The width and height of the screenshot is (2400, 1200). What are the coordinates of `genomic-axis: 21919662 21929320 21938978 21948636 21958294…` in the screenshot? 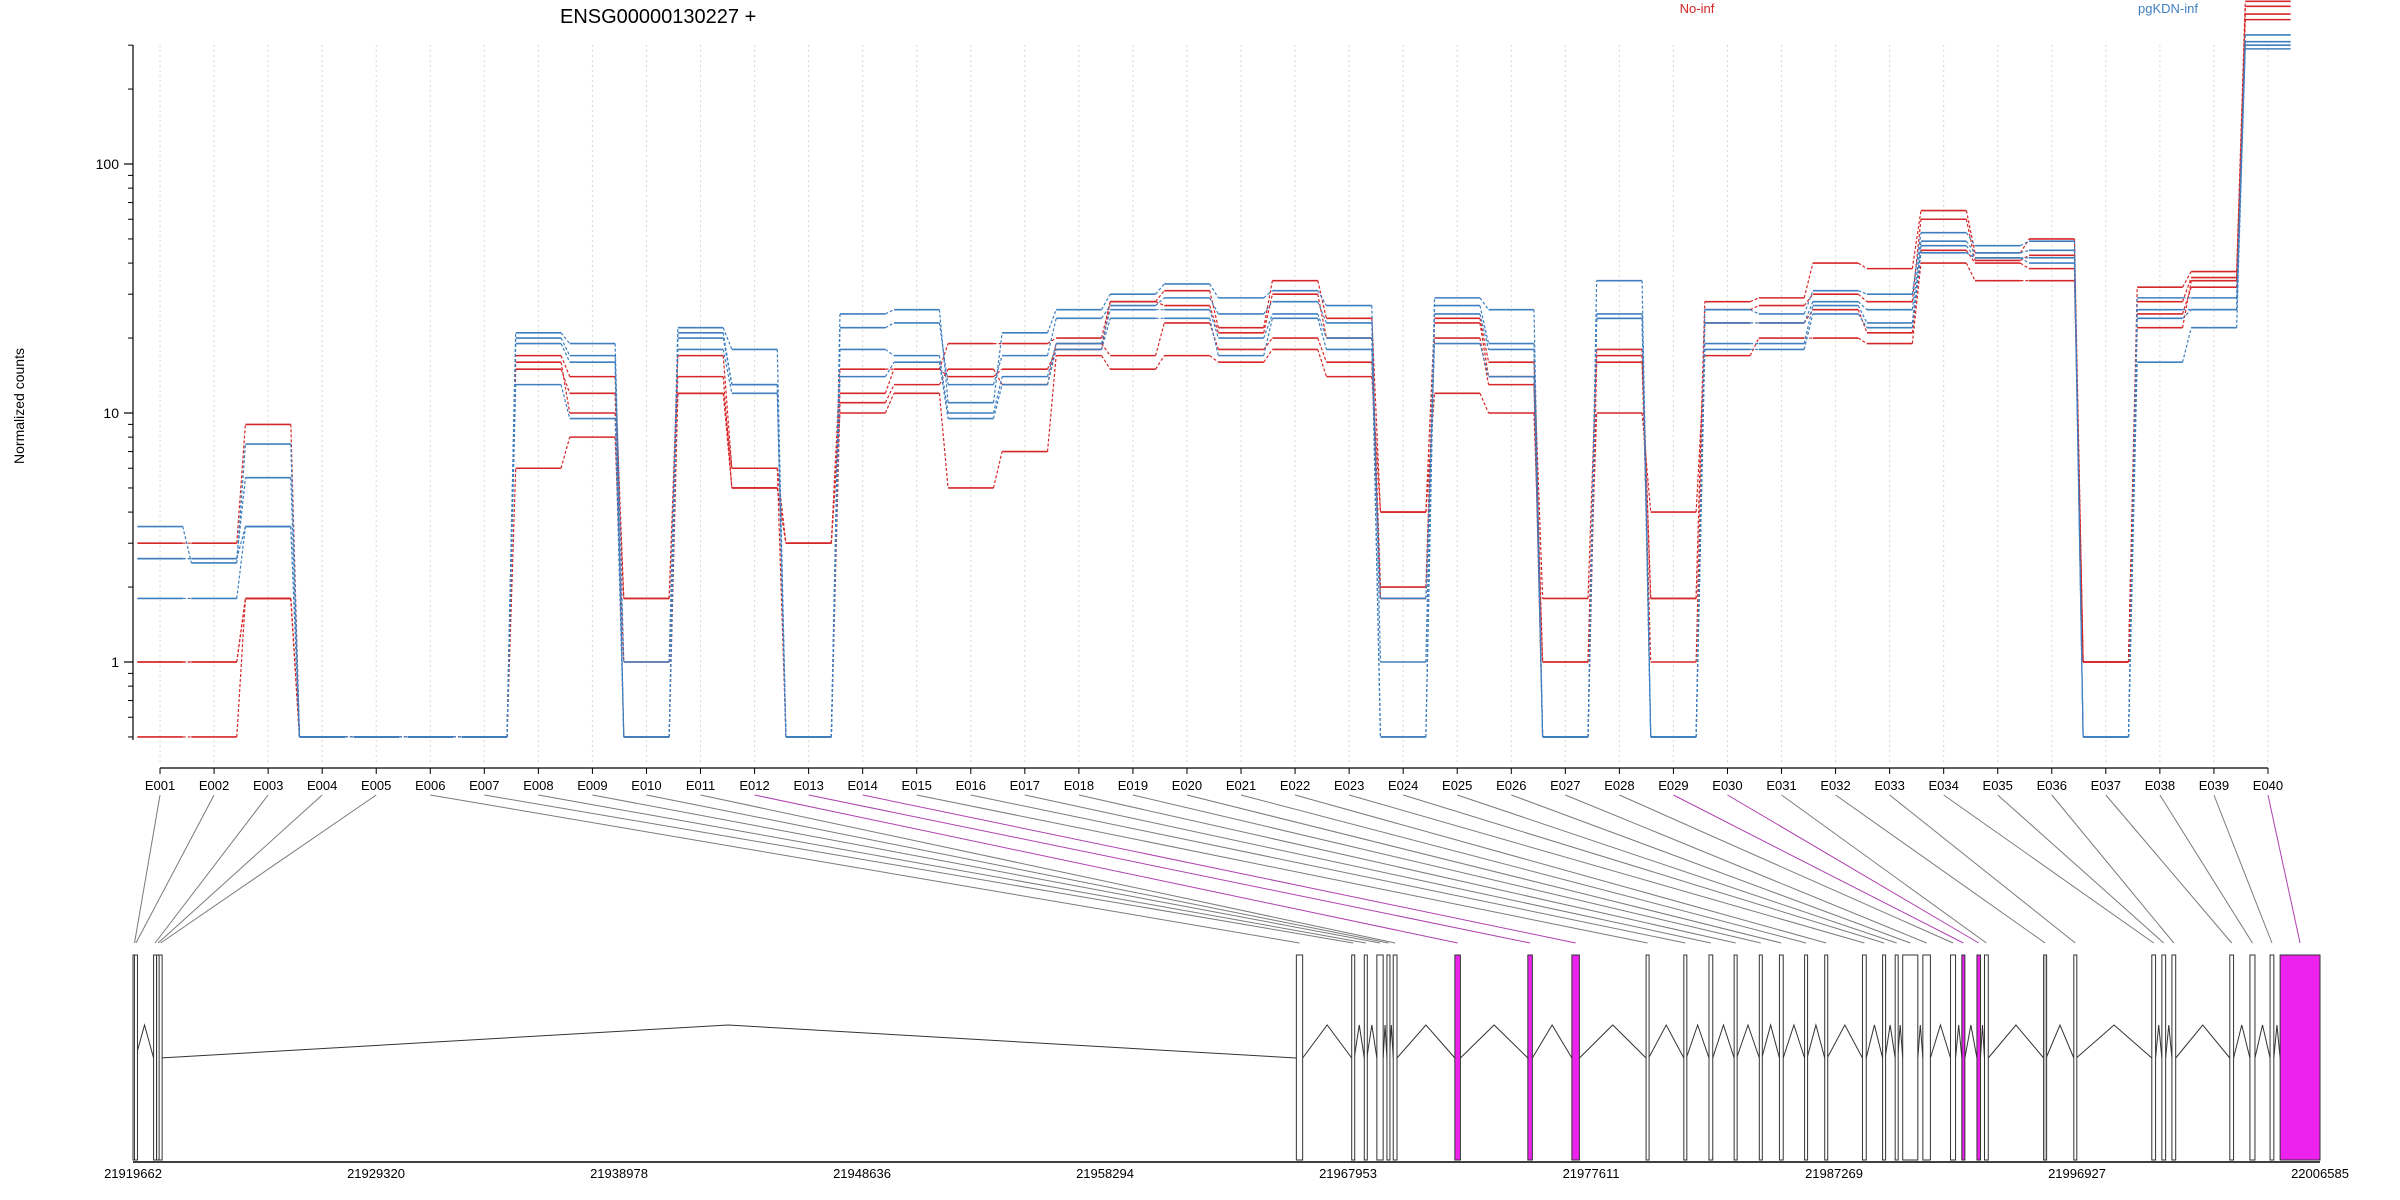 It's located at (1226, 1171).